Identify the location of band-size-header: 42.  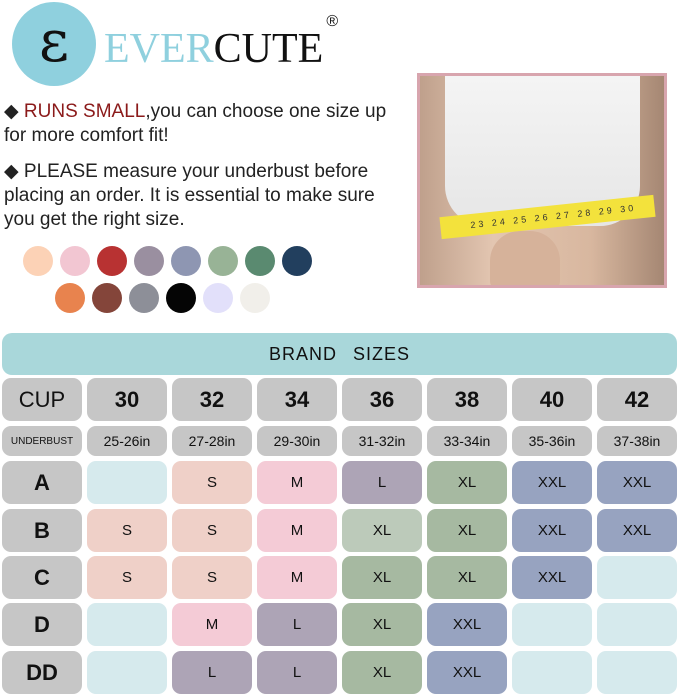
(637, 399).